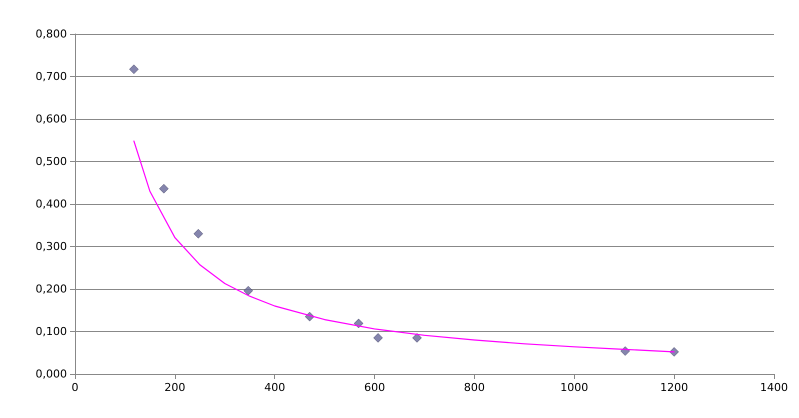 This screenshot has width=799, height=418. I want to click on y-tick-label: 0,200, so click(51, 289).